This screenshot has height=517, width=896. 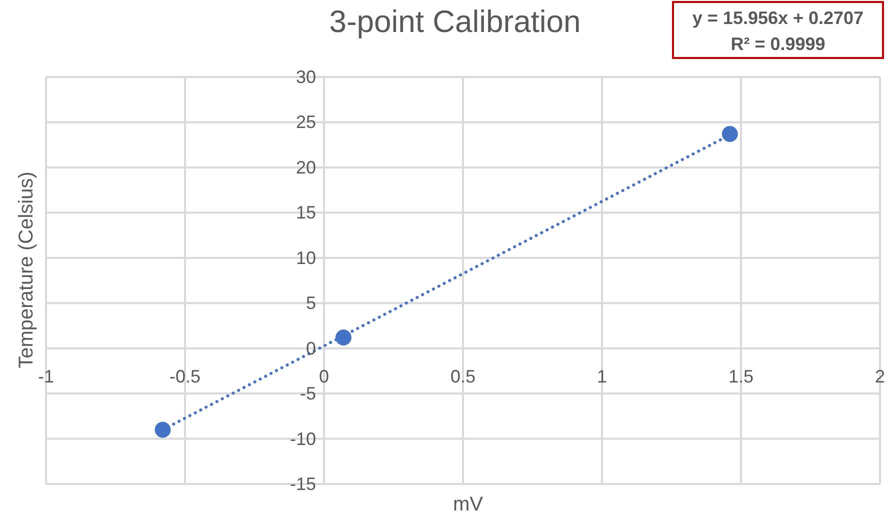 What do you see at coordinates (324, 376) in the screenshot?
I see `x-tick-label: 0` at bounding box center [324, 376].